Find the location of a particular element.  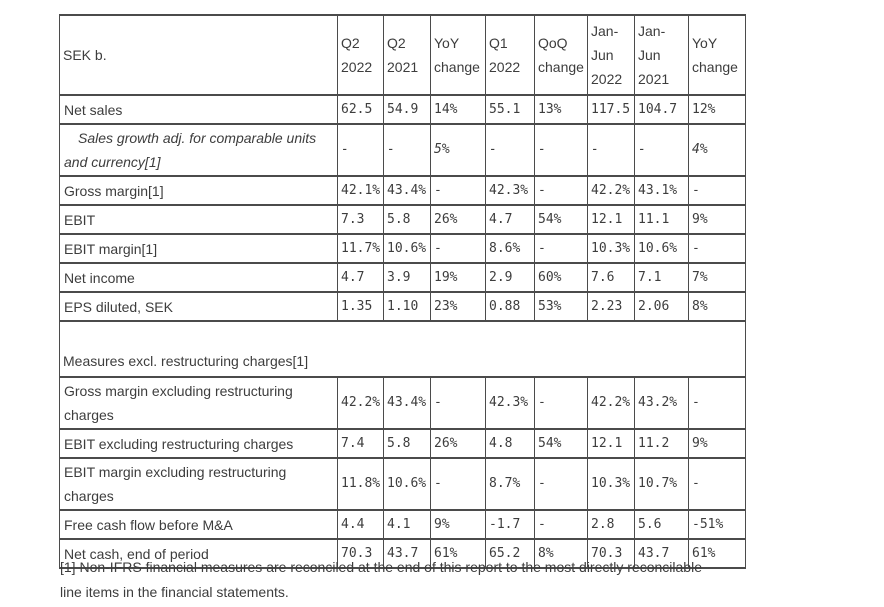

column-header-q2-2021: Q2 2021 is located at coordinates (407, 55).